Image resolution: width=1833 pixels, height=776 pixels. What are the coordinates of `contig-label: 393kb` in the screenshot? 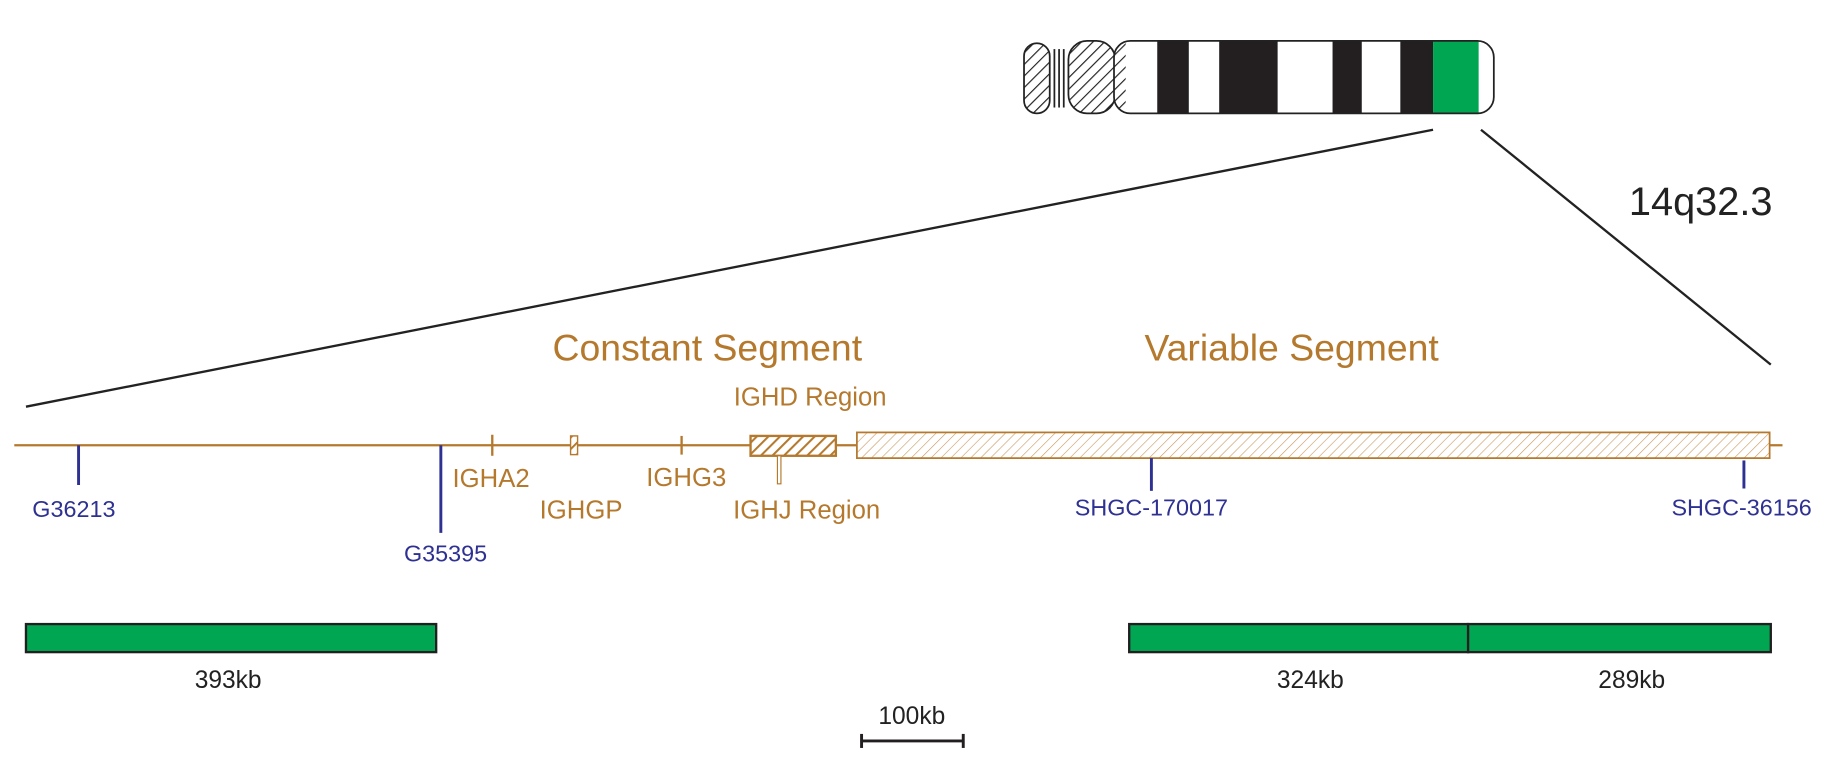 It's located at (228, 680).